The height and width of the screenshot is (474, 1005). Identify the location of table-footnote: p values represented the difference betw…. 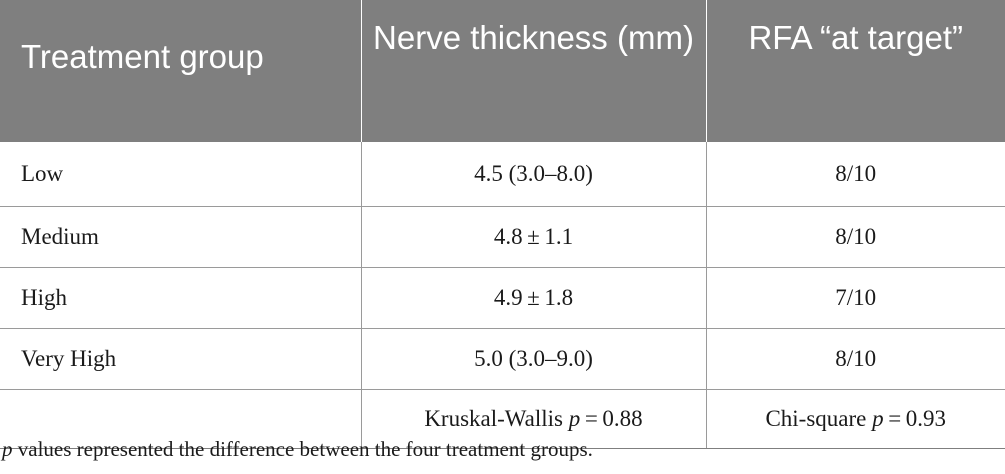
(297, 449).